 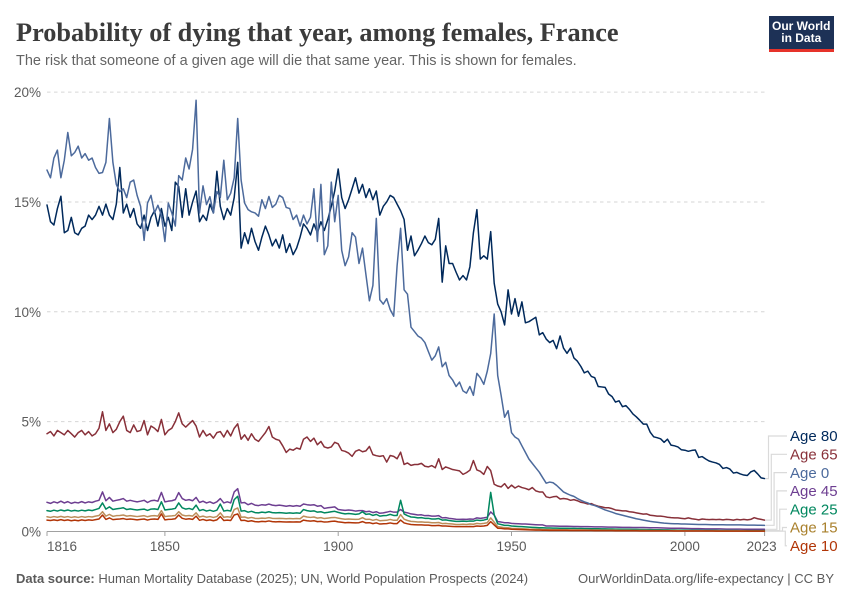 I want to click on svg-text: Age 65, so click(x=814, y=455).